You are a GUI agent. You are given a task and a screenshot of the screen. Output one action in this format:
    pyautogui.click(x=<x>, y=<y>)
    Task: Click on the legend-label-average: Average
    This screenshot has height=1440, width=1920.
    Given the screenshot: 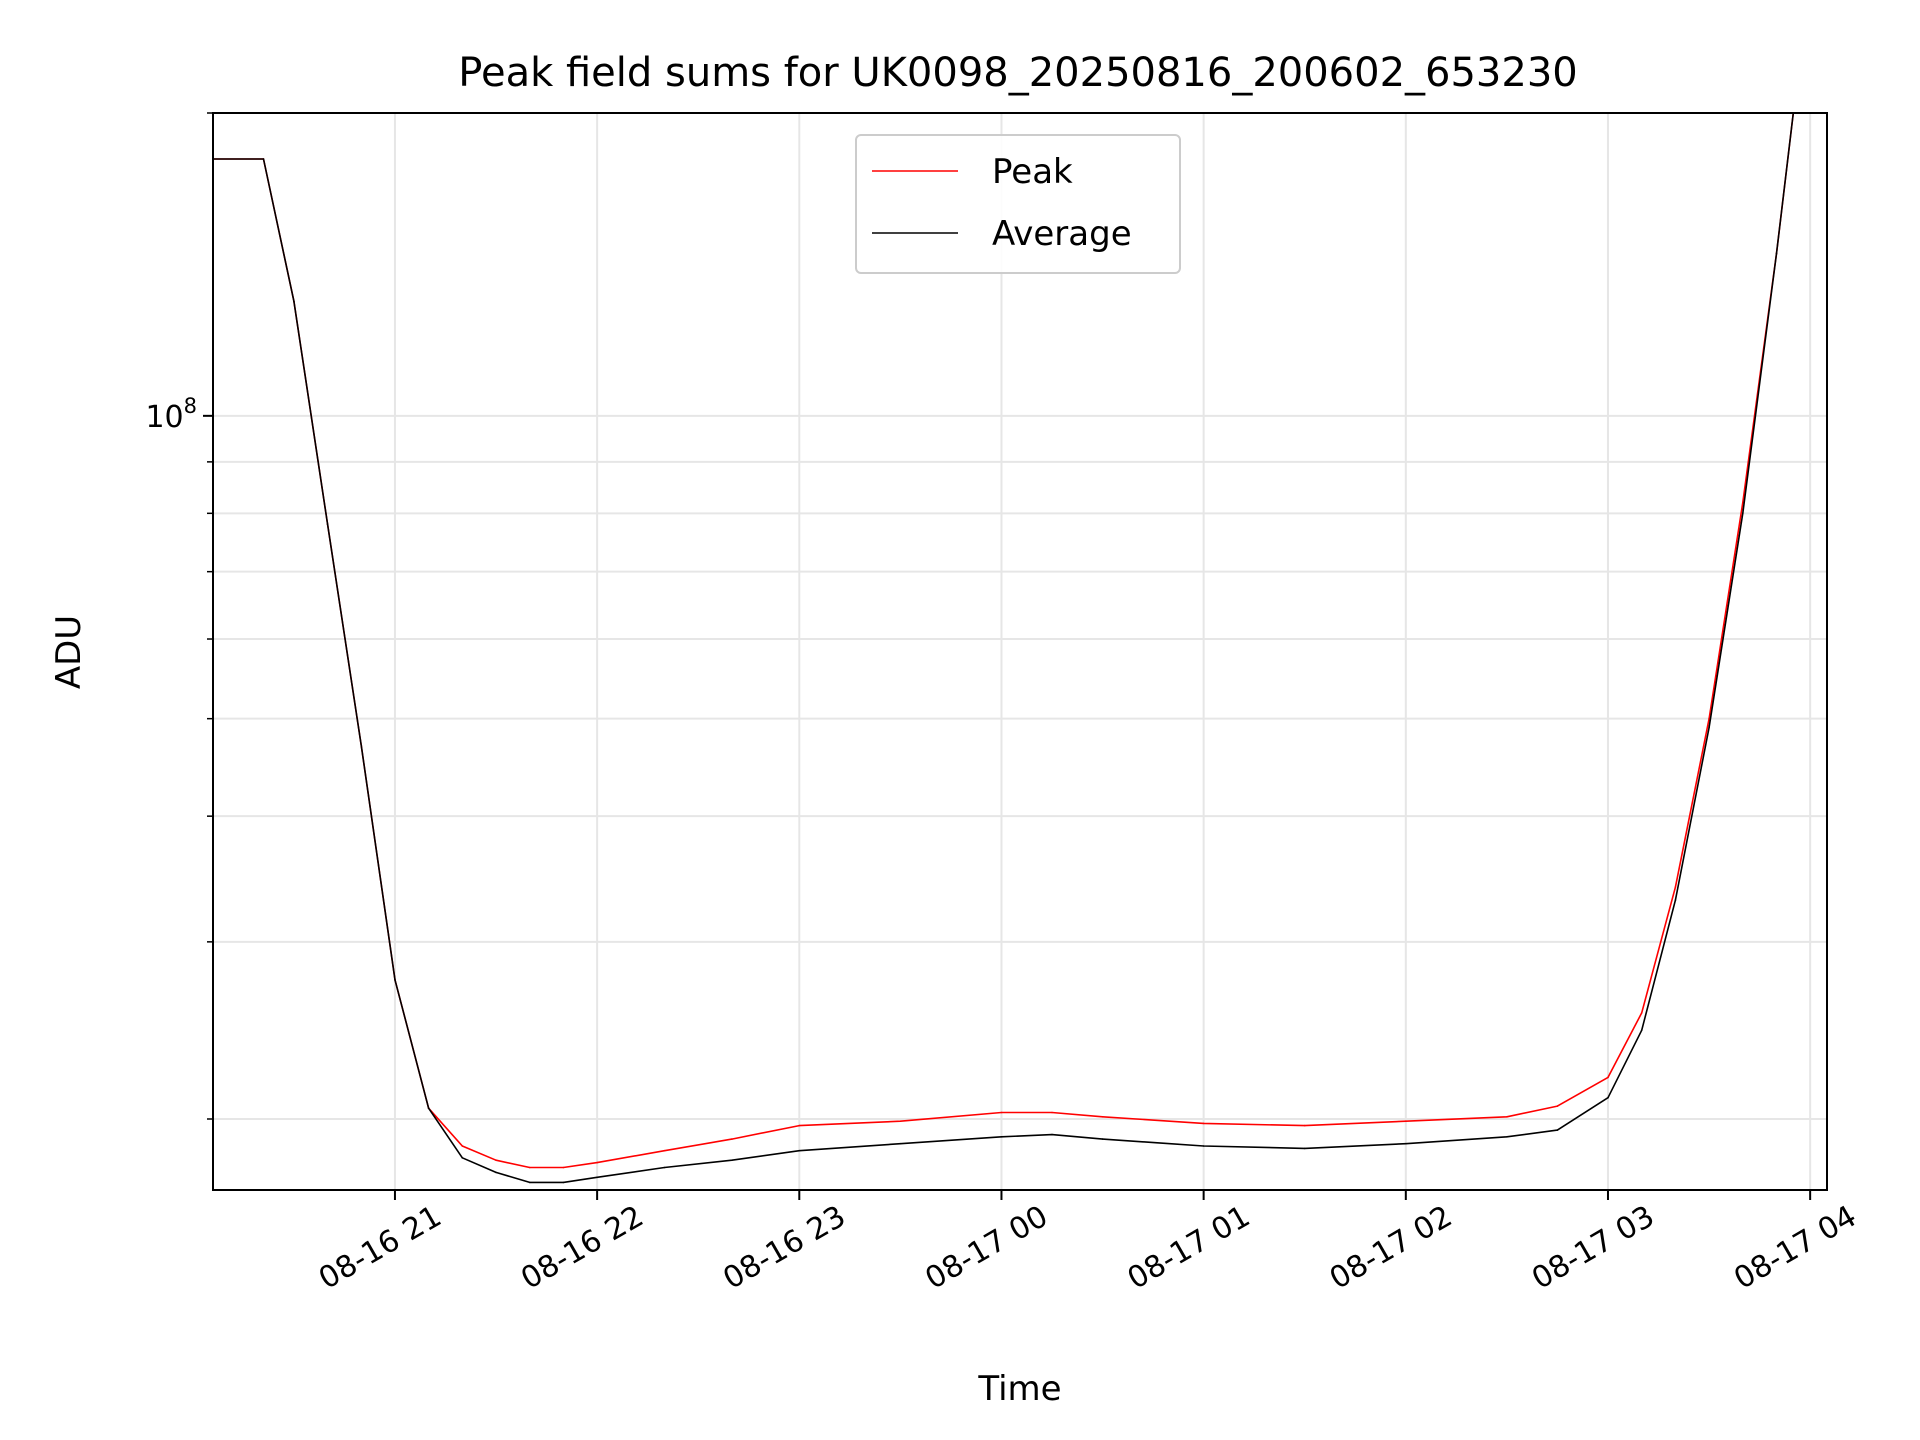 What is the action you would take?
    pyautogui.click(x=1062, y=234)
    